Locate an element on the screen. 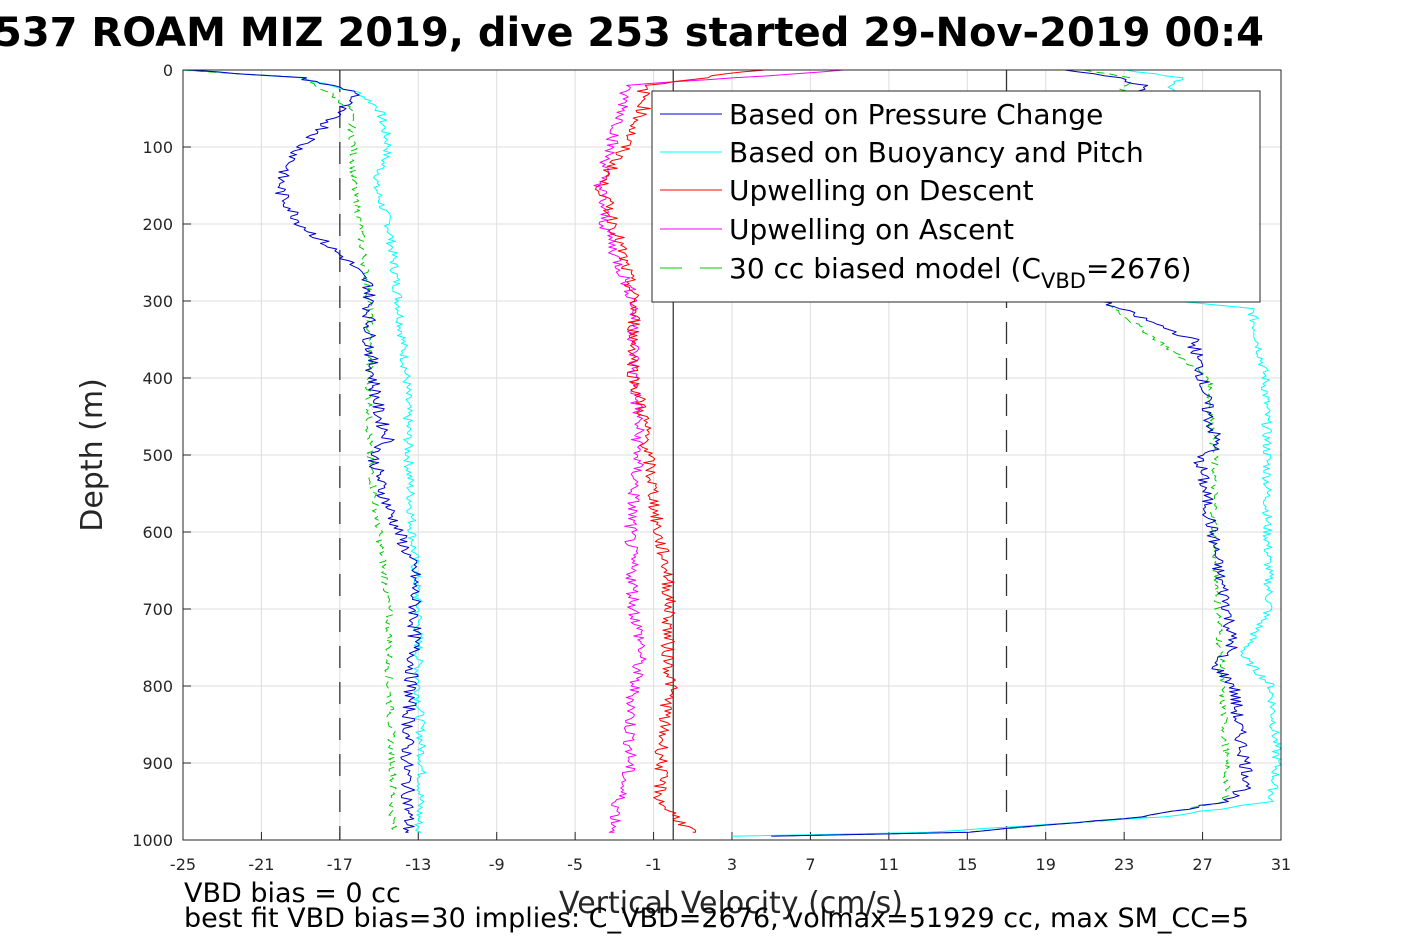 This screenshot has height=945, width=1417. legend-entry-upwelling-ascent: Upwelling on Ascent is located at coordinates (837, 229).